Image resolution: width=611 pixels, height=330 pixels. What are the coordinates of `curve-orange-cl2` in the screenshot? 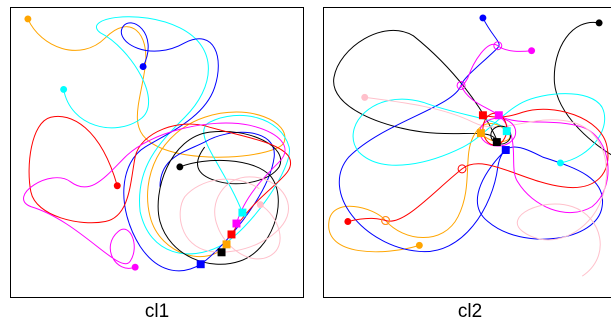 It's located at (419, 187).